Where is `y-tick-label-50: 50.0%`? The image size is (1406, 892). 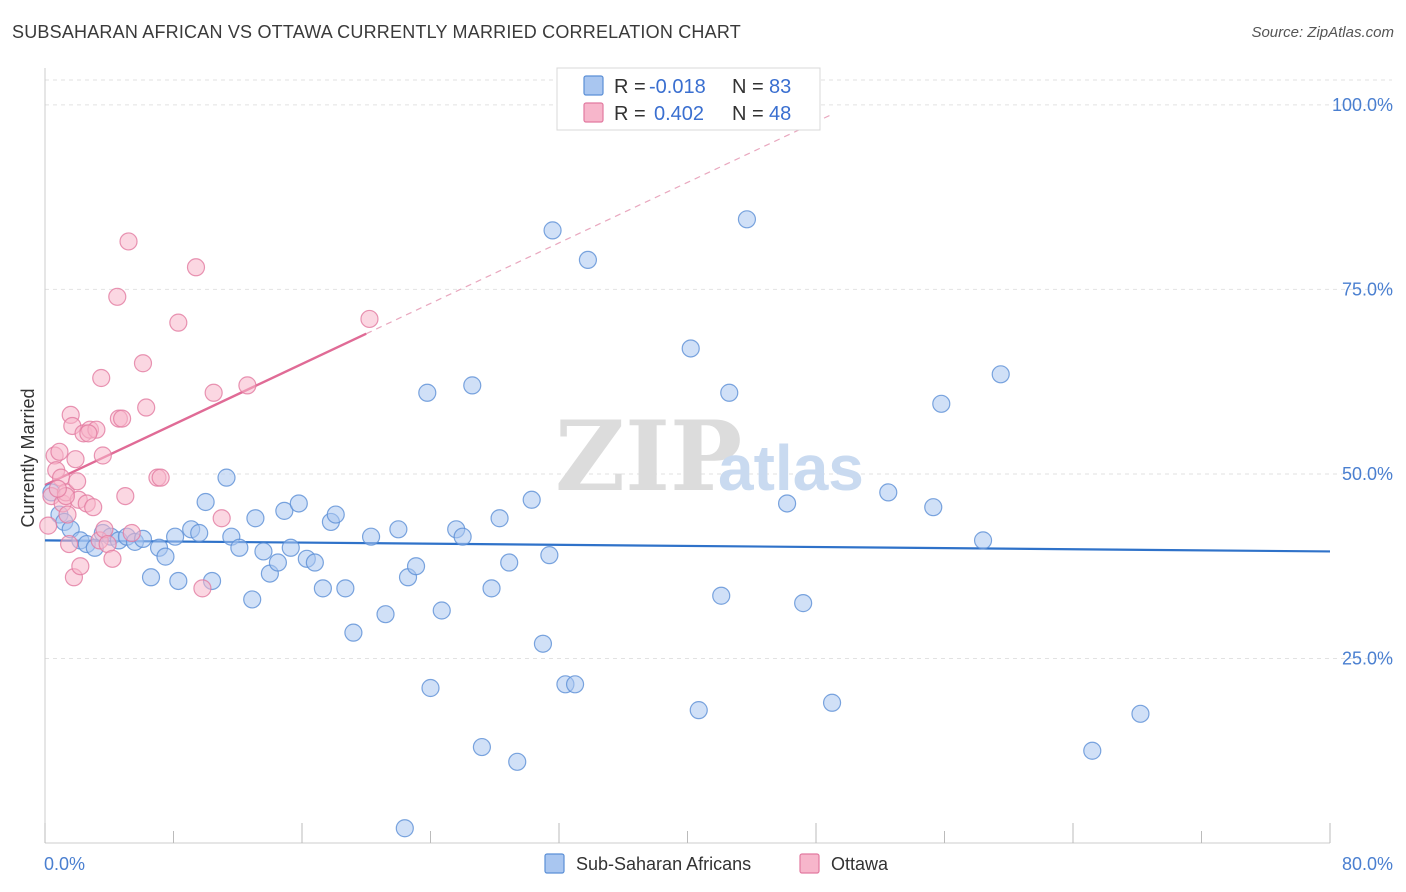
y-tick-label-50: 50.0% is located at coordinates (1367, 474).